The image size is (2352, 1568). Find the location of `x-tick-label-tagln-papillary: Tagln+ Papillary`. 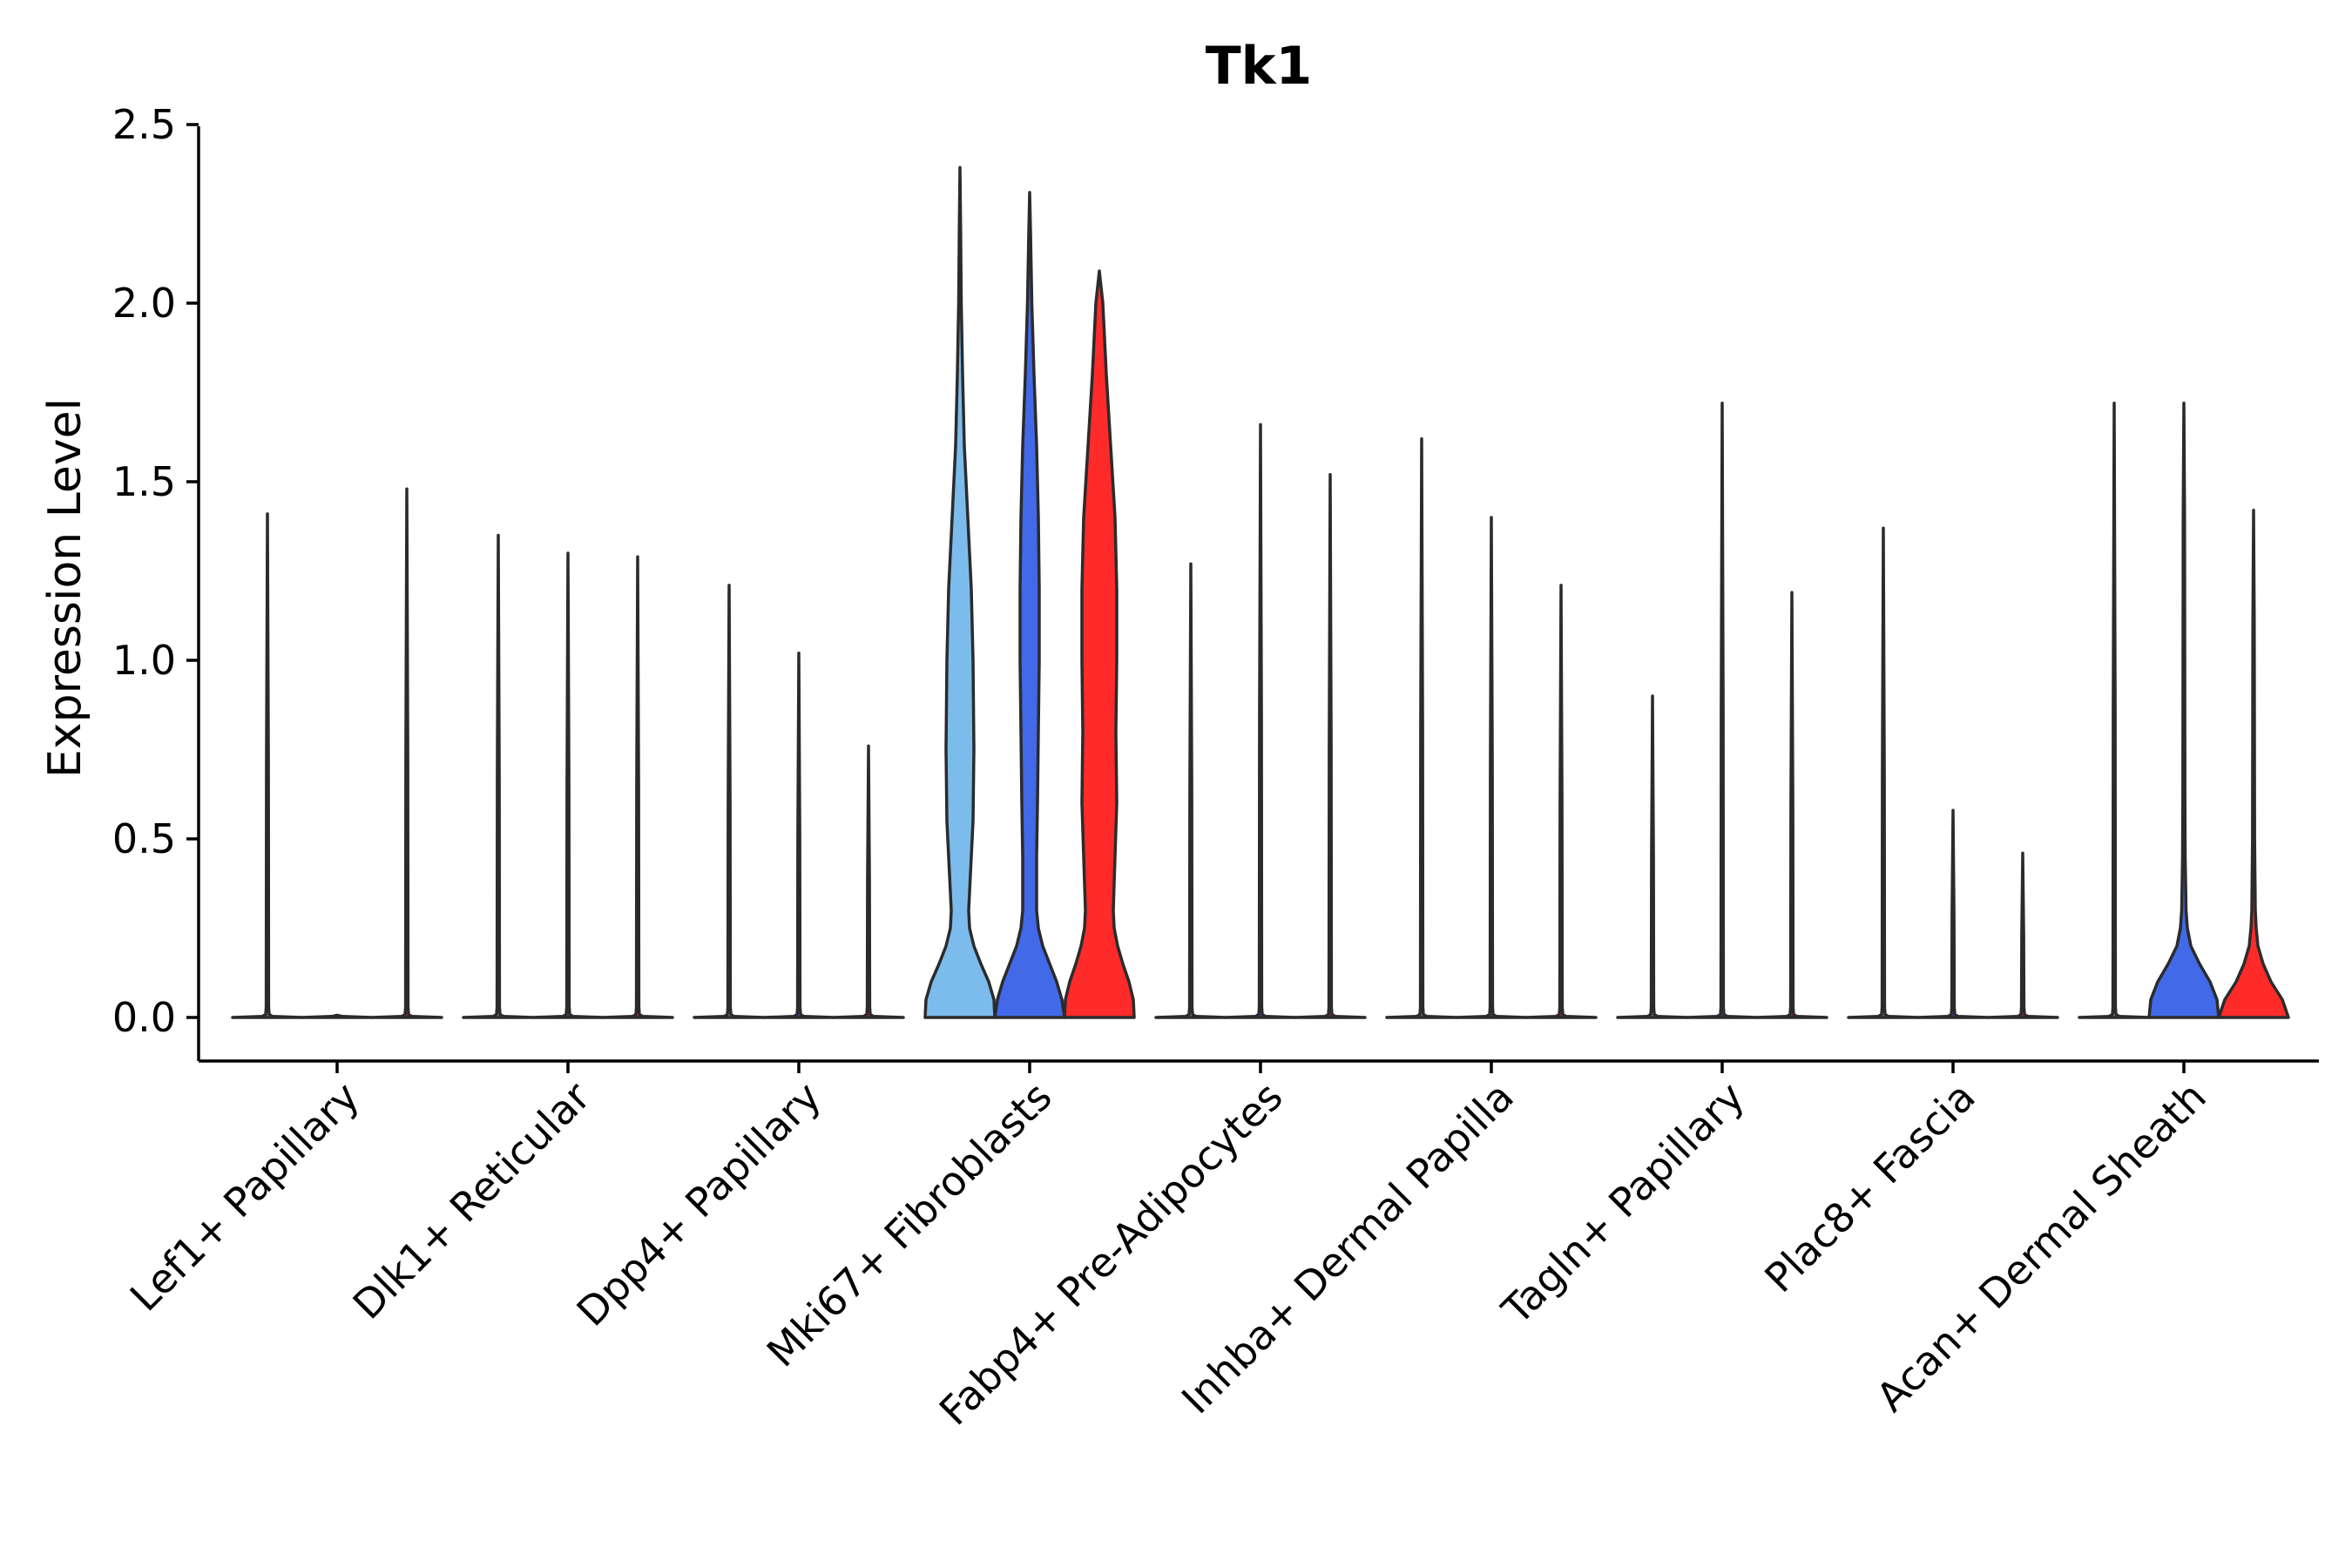

x-tick-label-tagln-papillary: Tagln+ Papillary is located at coordinates (1623, 1204).